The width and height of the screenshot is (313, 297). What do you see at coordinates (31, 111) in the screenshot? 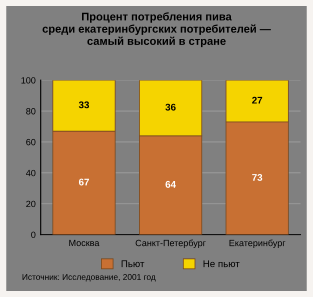
I see `y-tick-label: 80` at bounding box center [31, 111].